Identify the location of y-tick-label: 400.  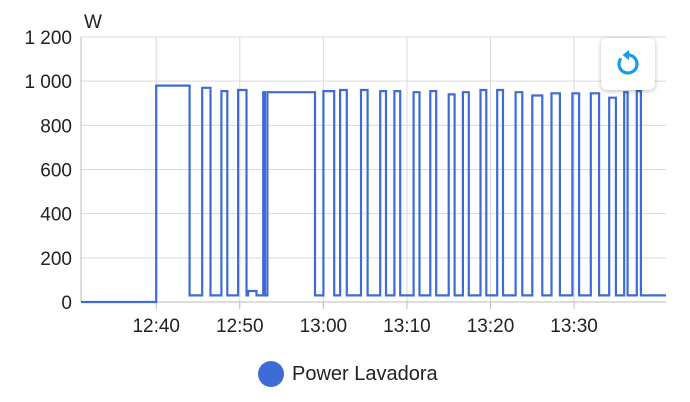
(56, 215).